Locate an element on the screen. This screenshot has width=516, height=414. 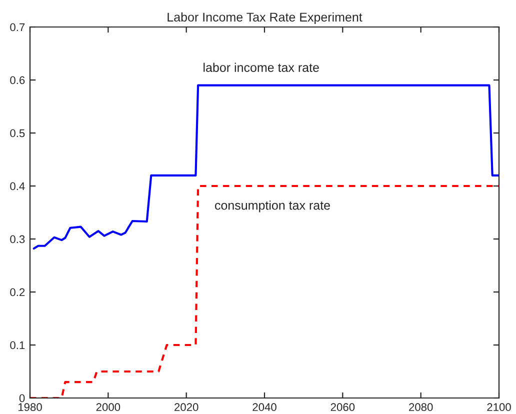
series-label: labor income tax rate is located at coordinates (261, 67).